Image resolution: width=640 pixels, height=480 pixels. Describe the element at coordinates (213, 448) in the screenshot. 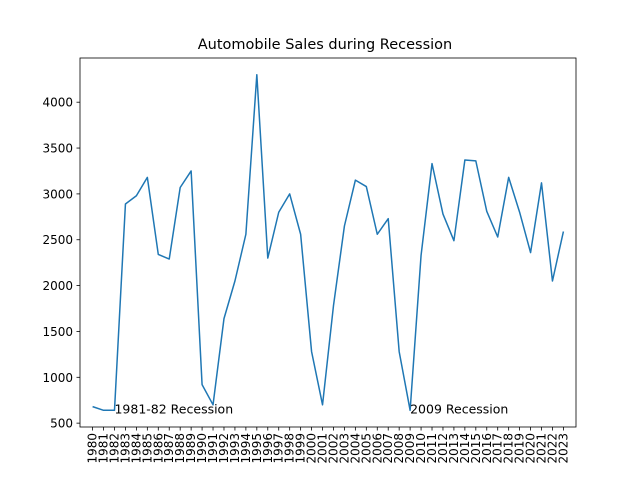

I see `x-tick-label: 1991` at that location.